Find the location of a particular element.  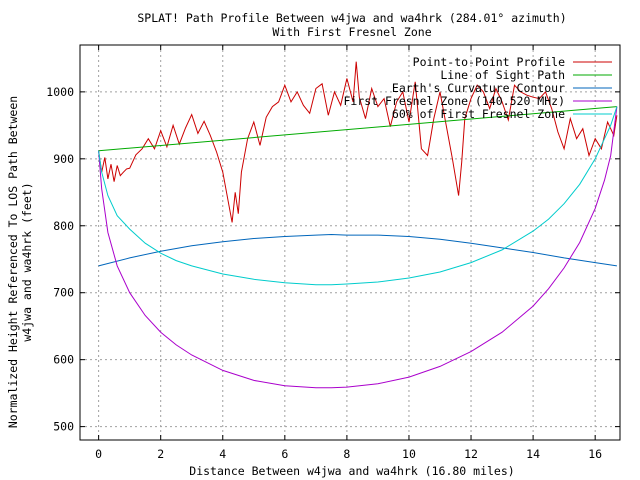

series-line-earth-s-curvature-contour is located at coordinates (357, 250).